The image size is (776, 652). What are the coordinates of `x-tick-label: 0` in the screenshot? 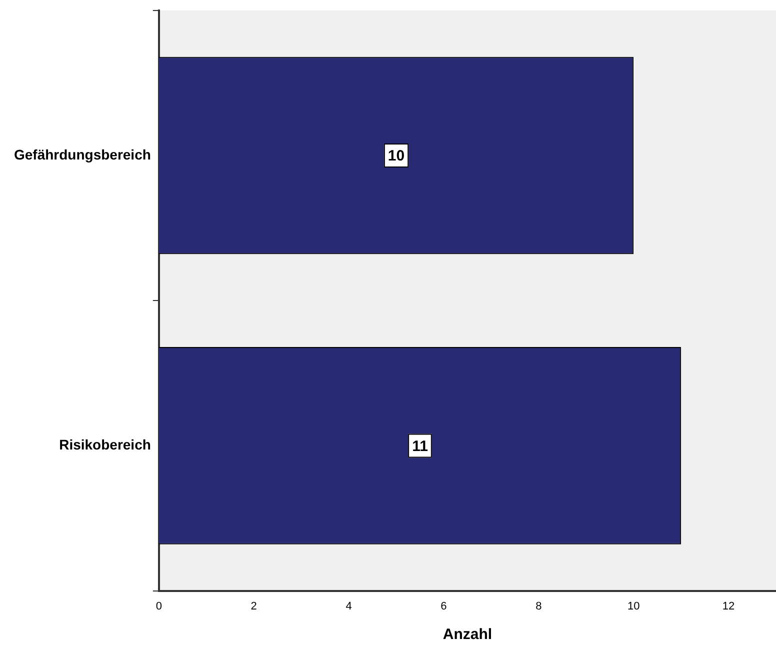 It's located at (159, 606).